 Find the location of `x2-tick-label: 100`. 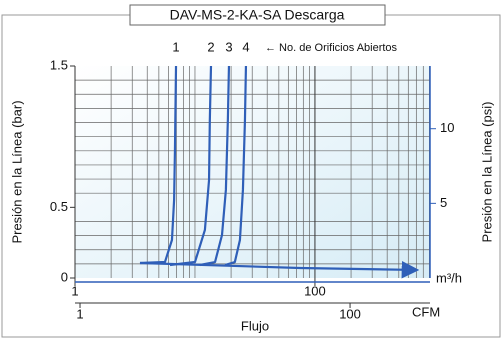

x2-tick-label: 100 is located at coordinates (350, 313).